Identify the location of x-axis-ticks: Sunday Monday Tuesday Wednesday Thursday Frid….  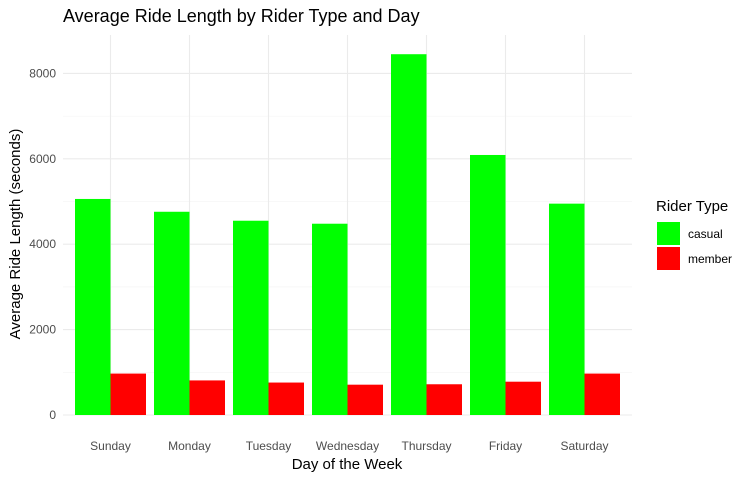
(349, 446).